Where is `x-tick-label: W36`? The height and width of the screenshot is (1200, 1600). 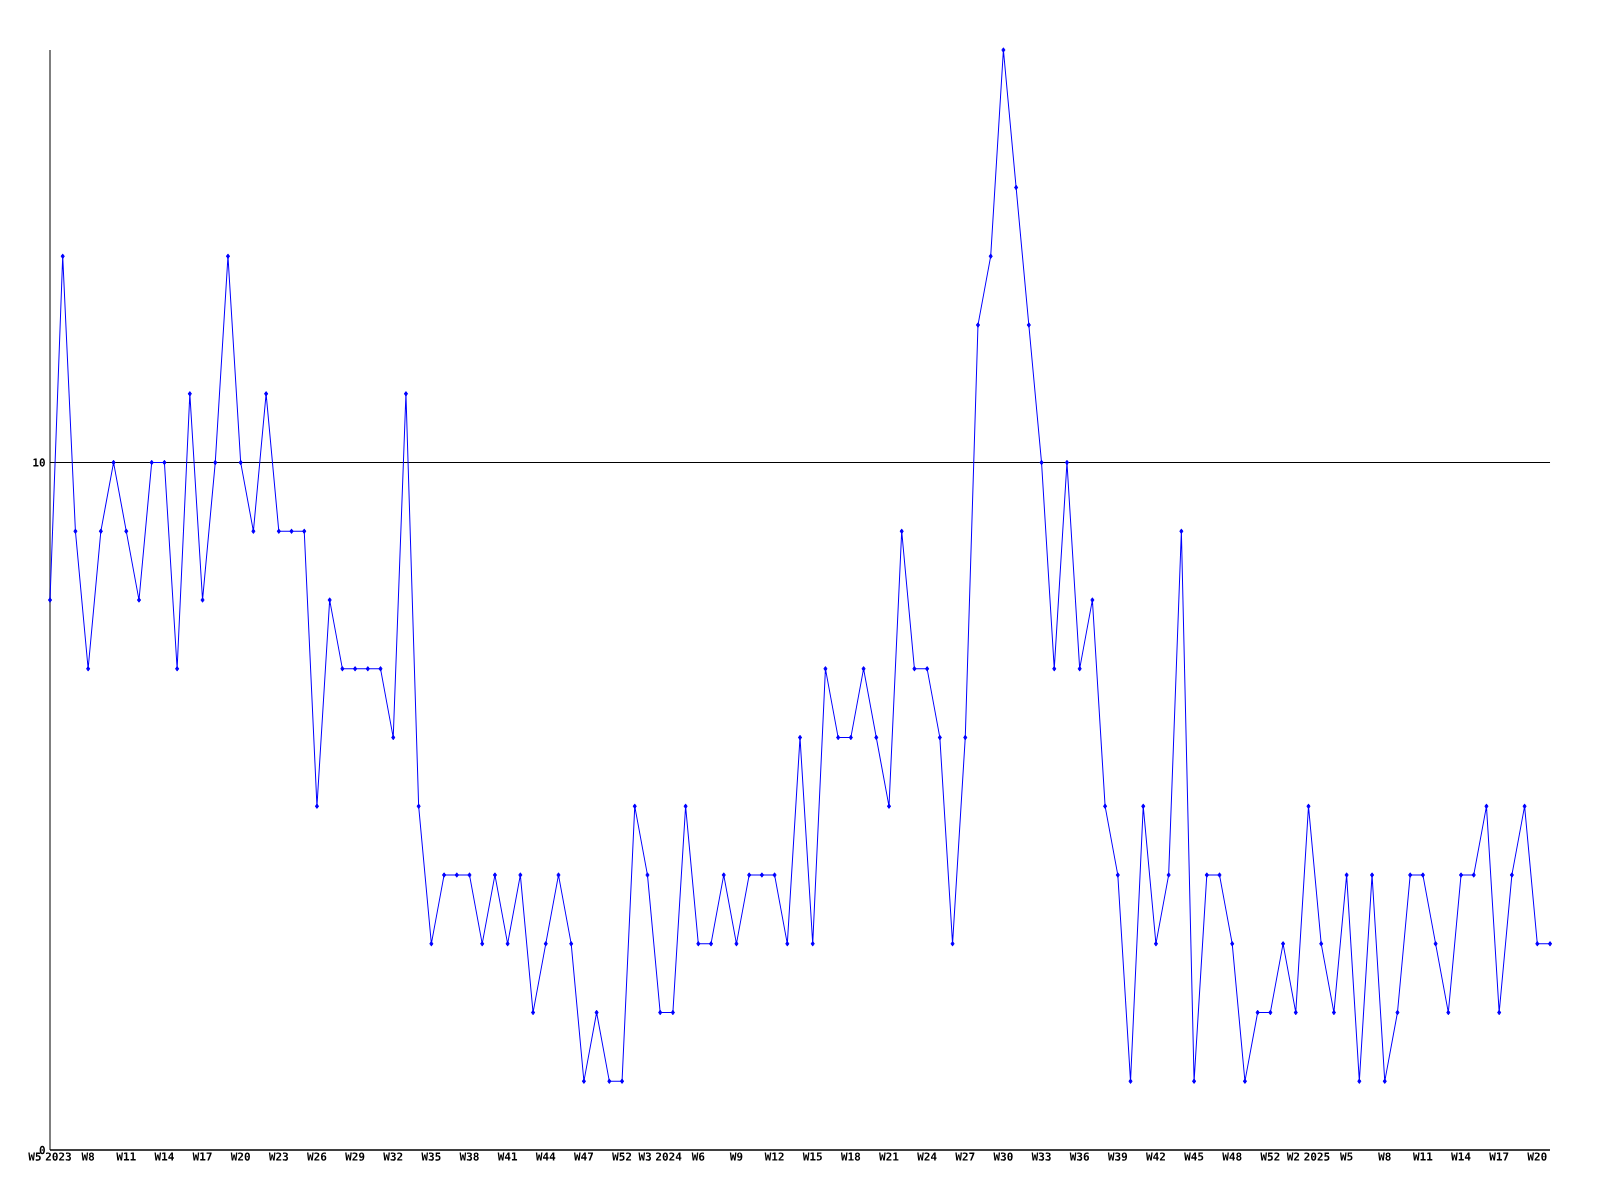
x-tick-label: W36 is located at coordinates (1079, 1156).